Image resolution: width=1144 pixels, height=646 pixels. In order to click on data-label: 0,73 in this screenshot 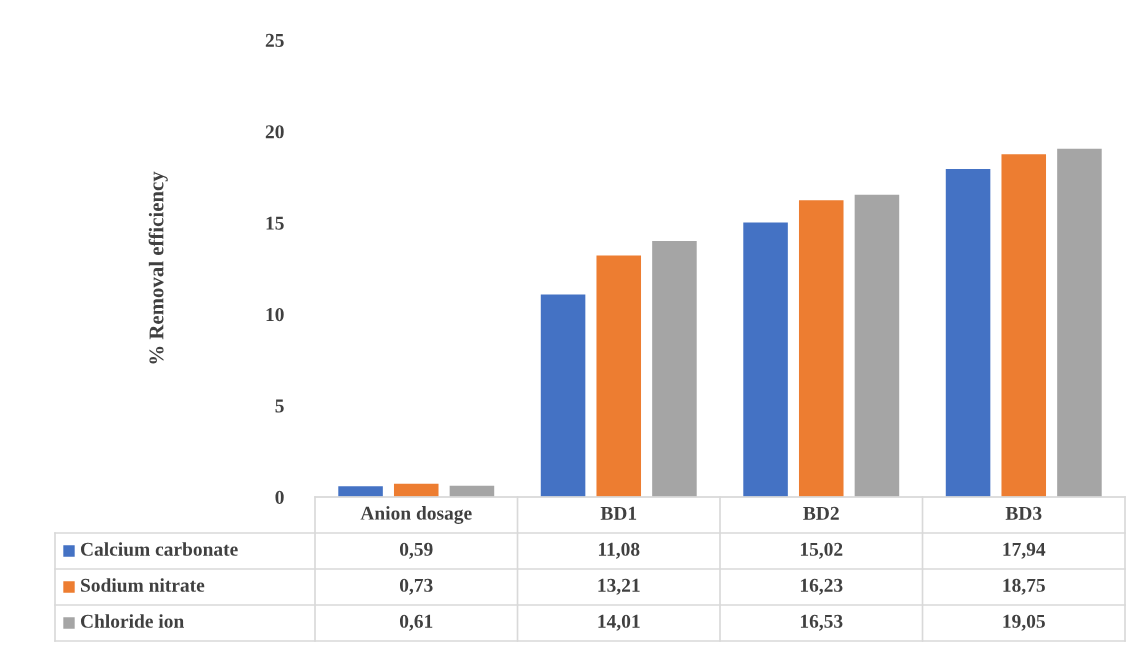, I will do `click(416, 586)`.